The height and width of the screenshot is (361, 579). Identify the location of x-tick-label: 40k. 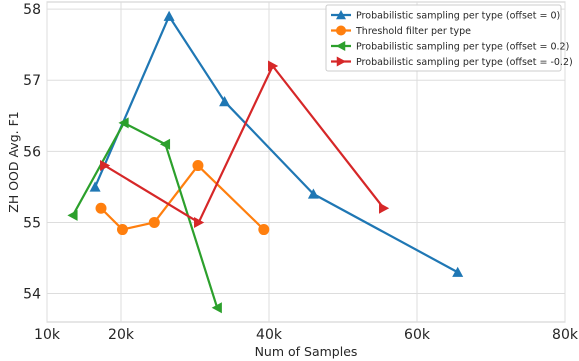
(269, 335).